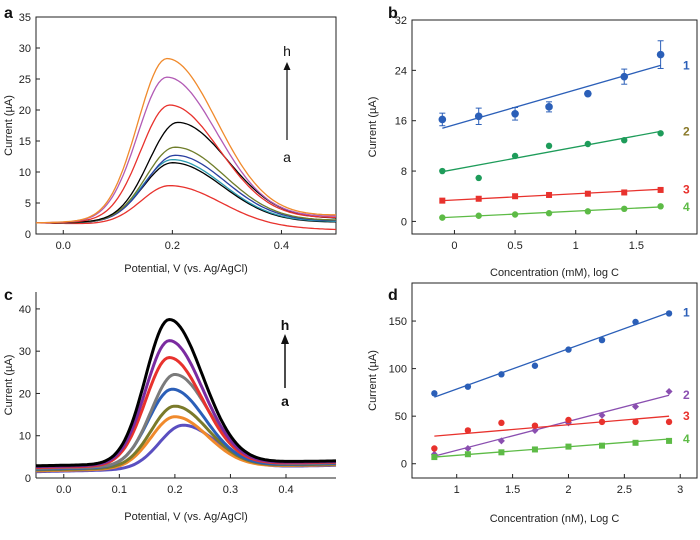 The width and height of the screenshot is (700, 540). Describe the element at coordinates (186, 429) in the screenshot. I see `curve-d` at that location.